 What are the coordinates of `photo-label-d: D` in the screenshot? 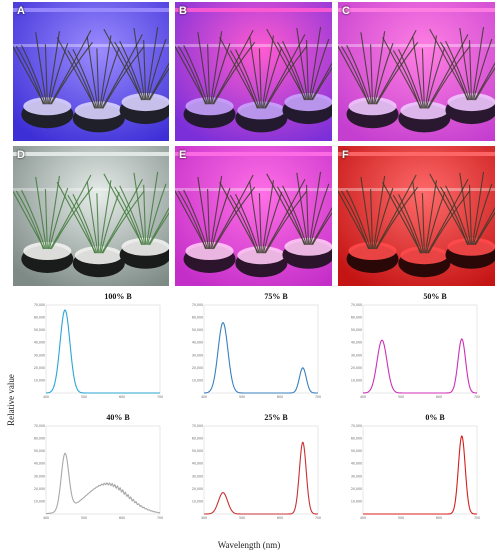 It's located at (21, 155).